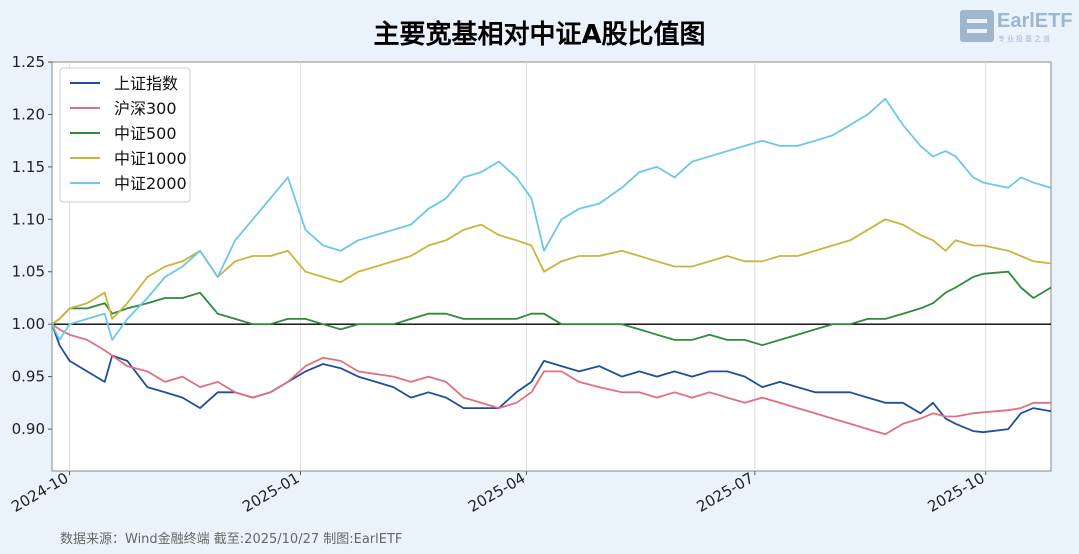 This screenshot has width=1079, height=554. I want to click on x-axis: 2024-10 2025-01 2025-04 2025-07 2025-10, so click(497, 492).